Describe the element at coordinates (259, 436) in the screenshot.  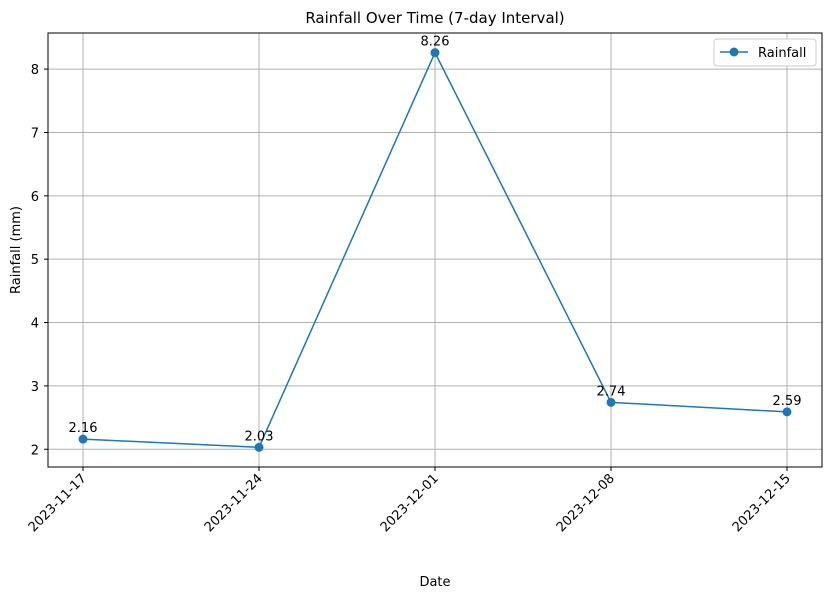
I see `data-label: 2.03` at that location.